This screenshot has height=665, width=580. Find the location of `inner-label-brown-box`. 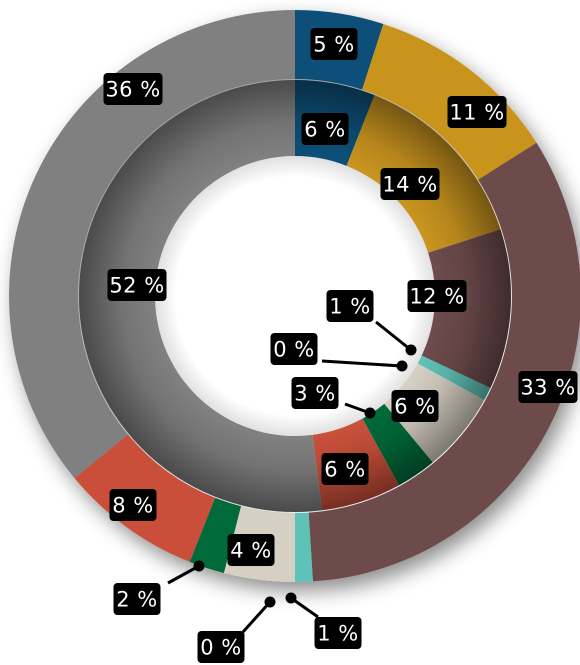

inner-label-brown-box is located at coordinates (437, 296).